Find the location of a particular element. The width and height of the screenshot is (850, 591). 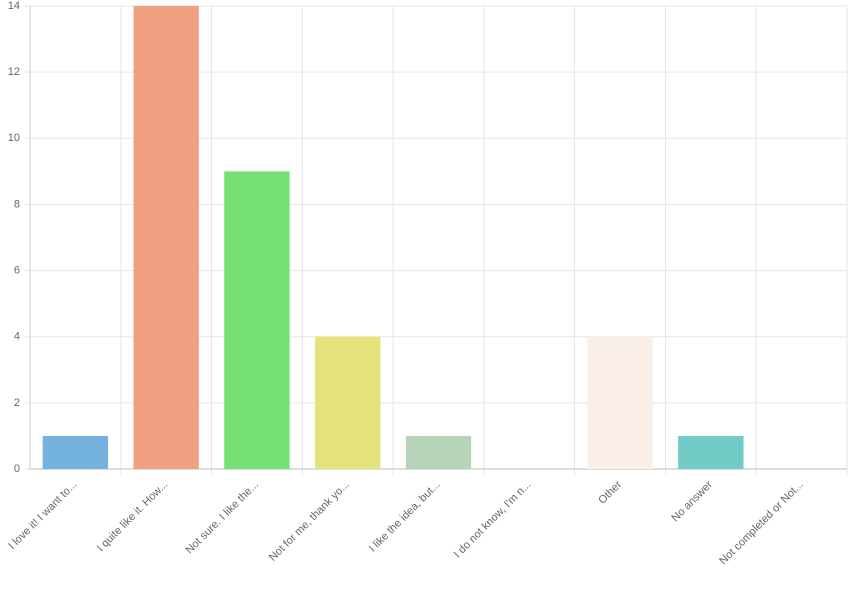

y-tick-label: 2 is located at coordinates (17, 403).